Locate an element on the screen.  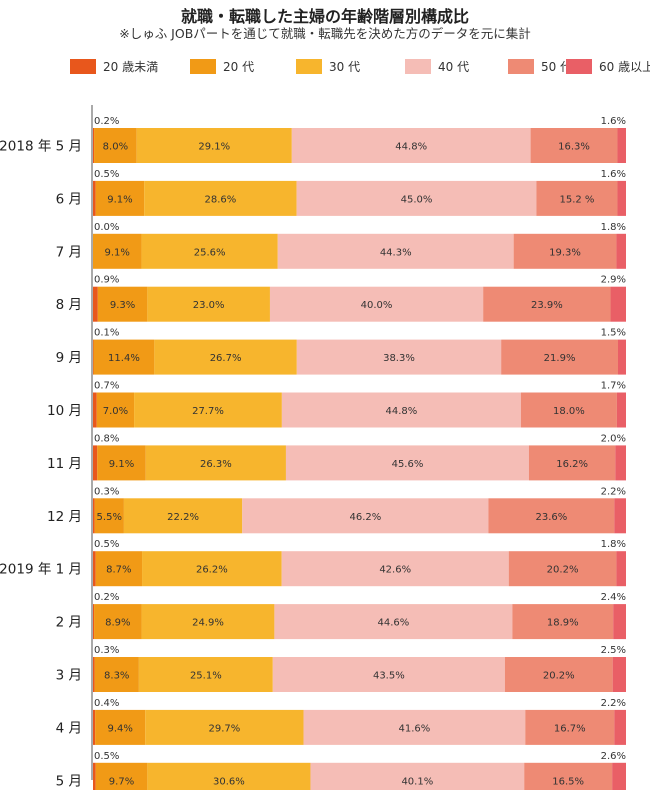
data-label: 0.0% is located at coordinates (106, 227).